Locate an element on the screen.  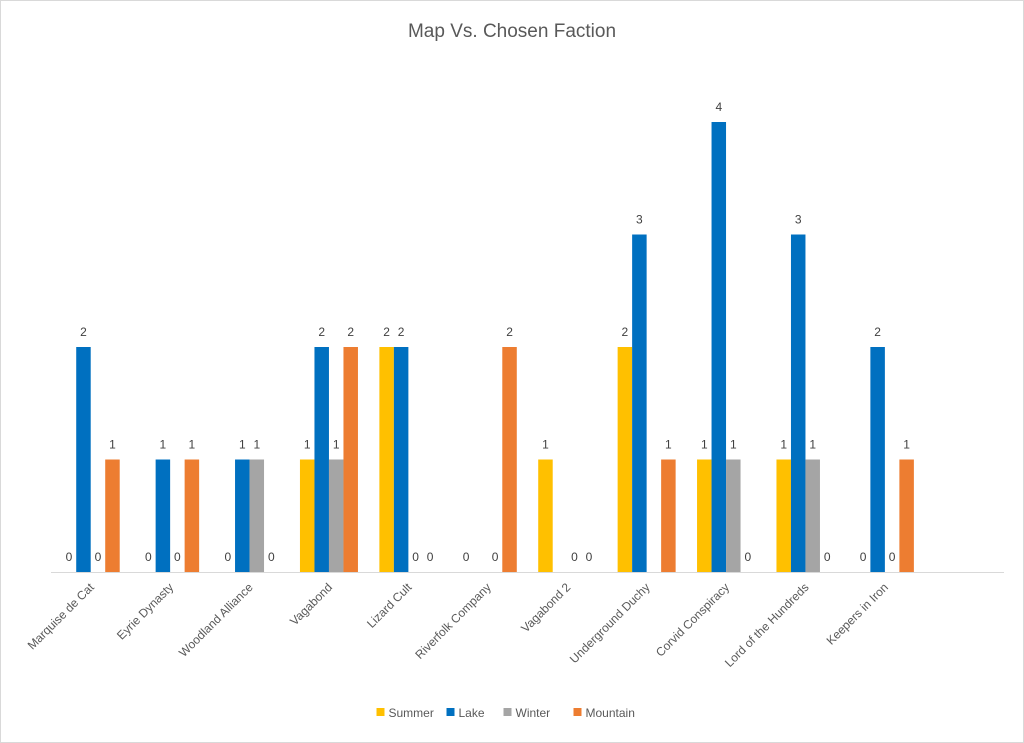
value-label-summer-4: 2 is located at coordinates (386, 332).